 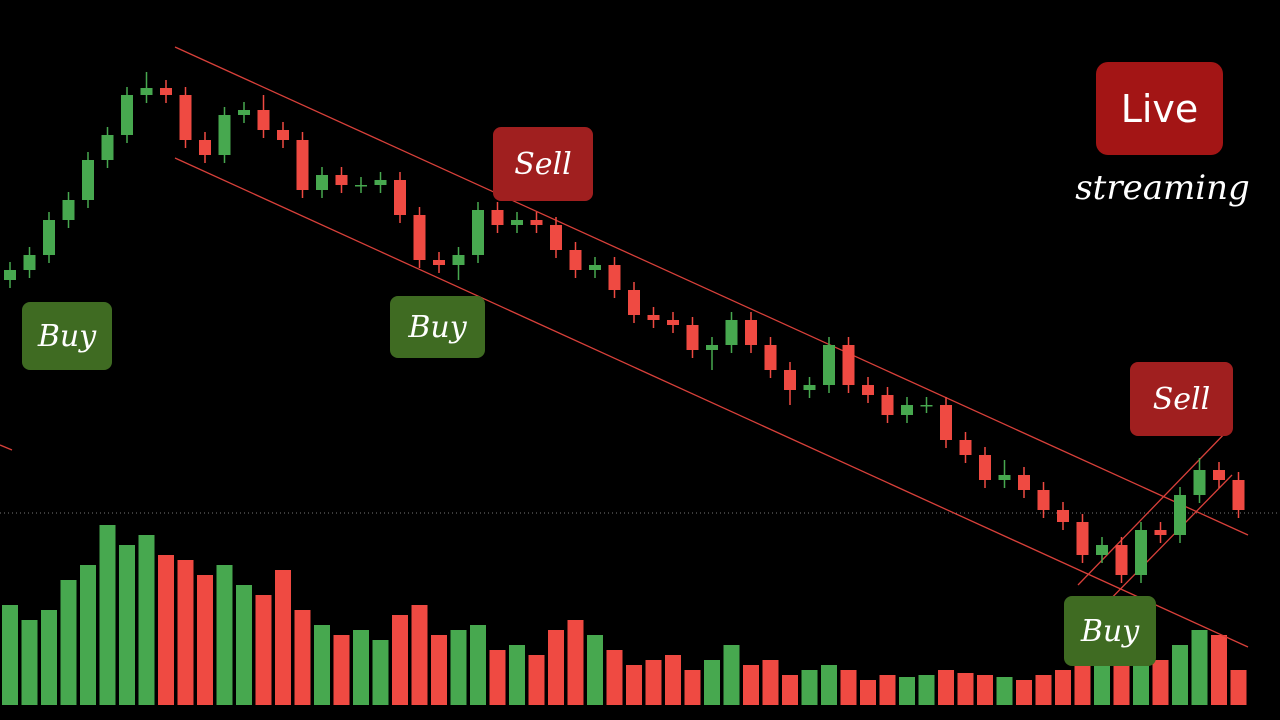 What do you see at coordinates (1163, 545) in the screenshot?
I see `rising-lower` at bounding box center [1163, 545].